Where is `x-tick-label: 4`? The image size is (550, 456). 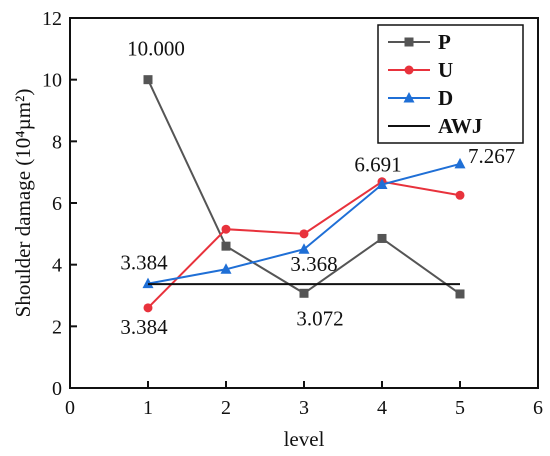
x-tick-label: 4 is located at coordinates (382, 408).